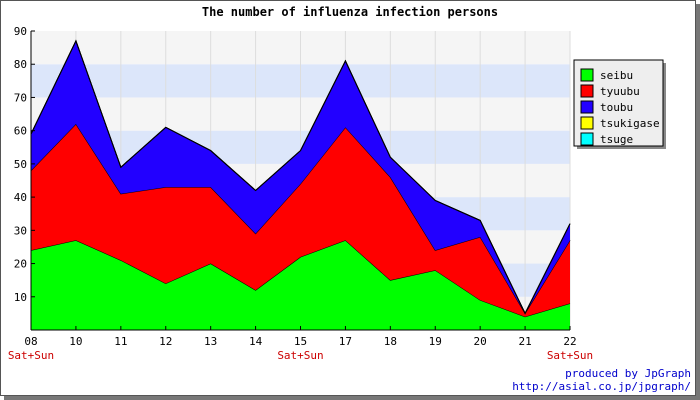  Describe the element at coordinates (20, 31) in the screenshot. I see `y-tick-label: 90` at that location.